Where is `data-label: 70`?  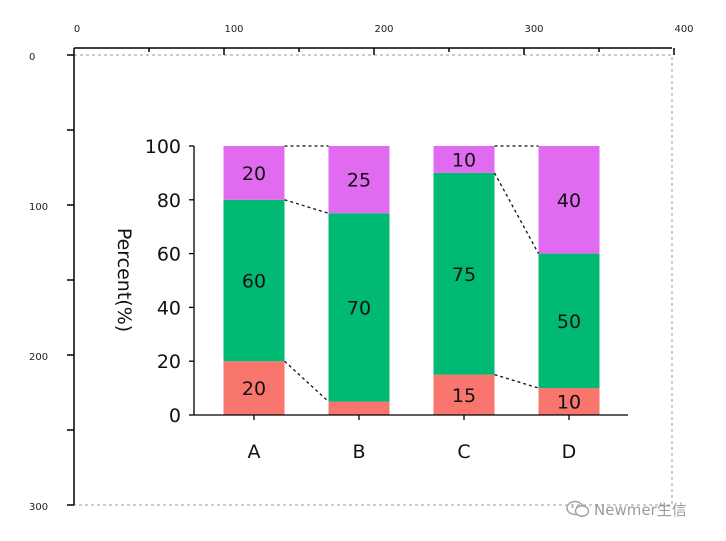
data-label: 70 is located at coordinates (359, 308).